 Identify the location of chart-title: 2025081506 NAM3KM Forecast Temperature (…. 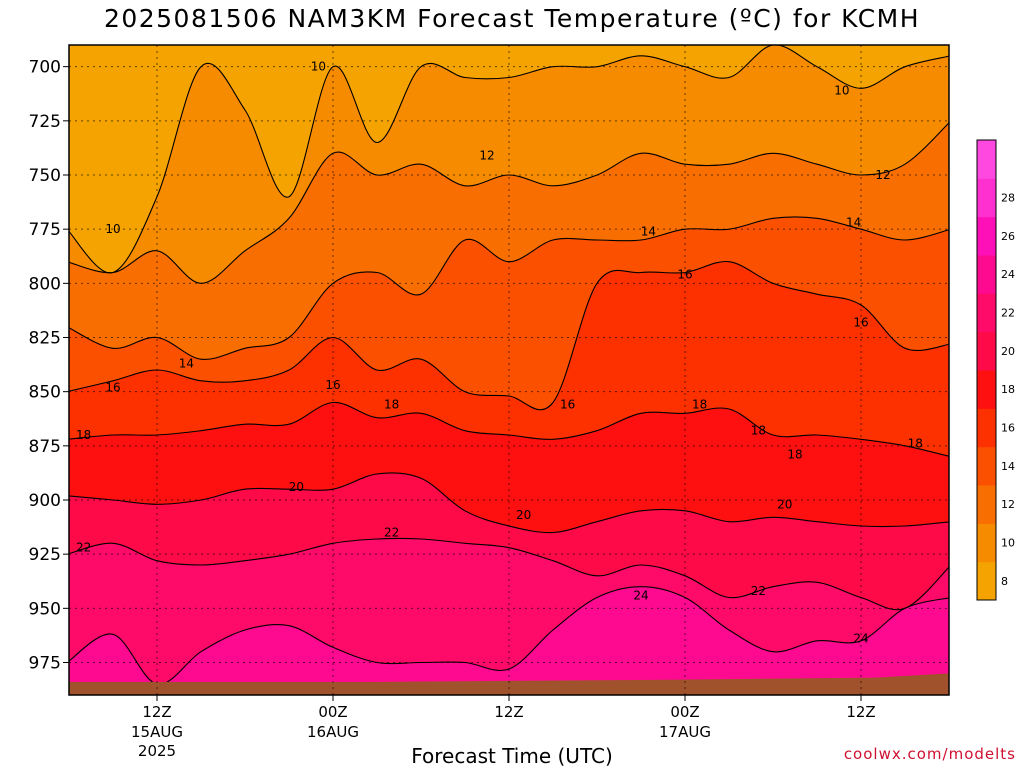
(512, 18).